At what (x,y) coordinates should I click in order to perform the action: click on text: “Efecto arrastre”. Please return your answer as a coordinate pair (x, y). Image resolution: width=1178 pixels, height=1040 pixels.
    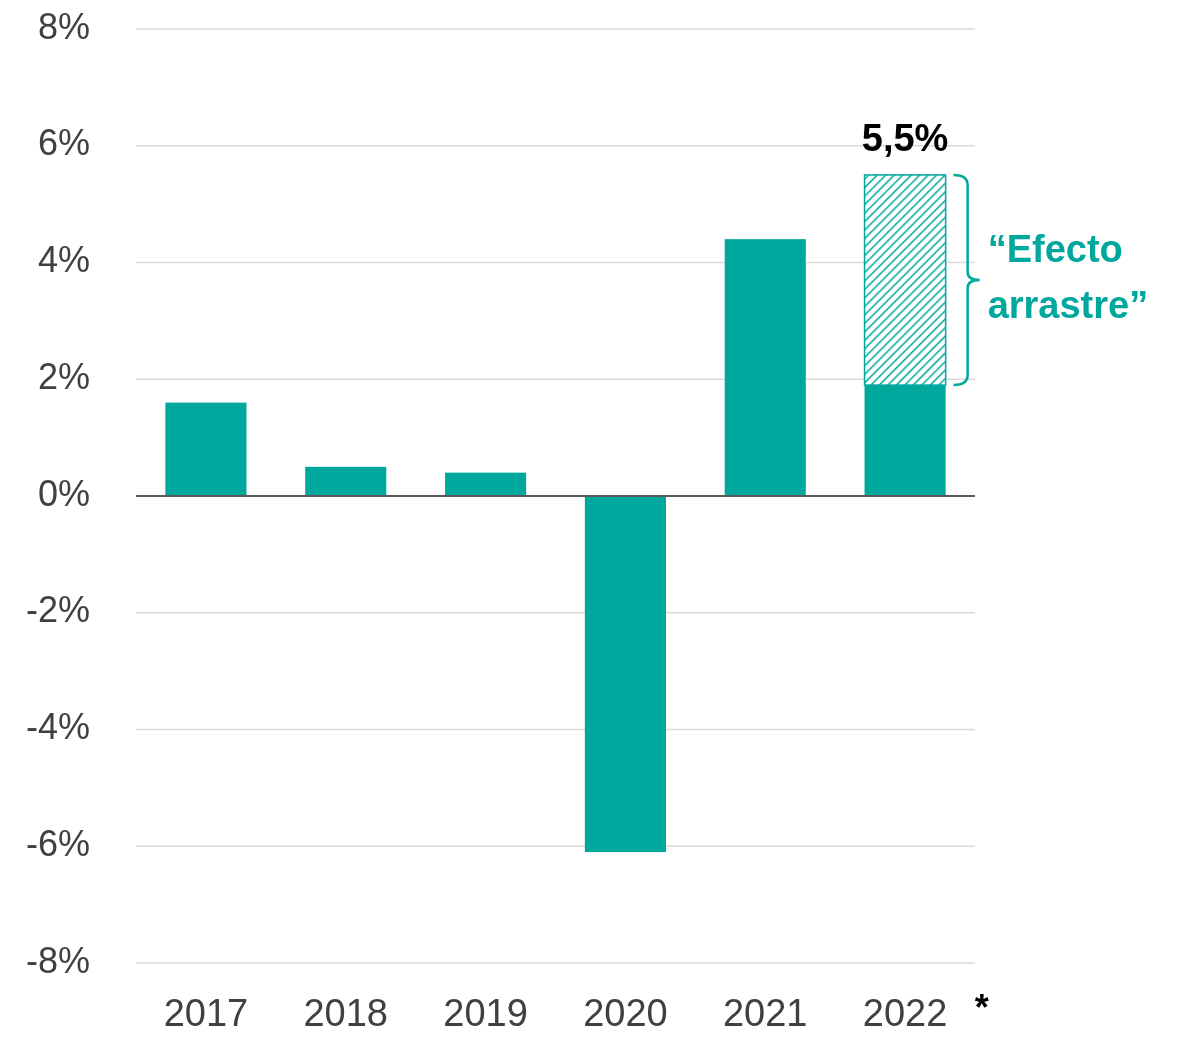
    Looking at the image, I should click on (1068, 277).